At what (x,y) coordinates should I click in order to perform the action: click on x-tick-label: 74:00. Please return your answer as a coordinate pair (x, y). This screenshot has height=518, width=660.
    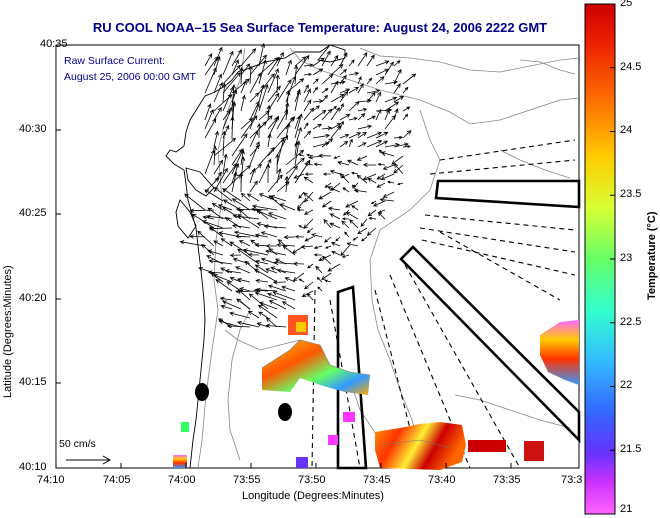
    Looking at the image, I should click on (182, 480).